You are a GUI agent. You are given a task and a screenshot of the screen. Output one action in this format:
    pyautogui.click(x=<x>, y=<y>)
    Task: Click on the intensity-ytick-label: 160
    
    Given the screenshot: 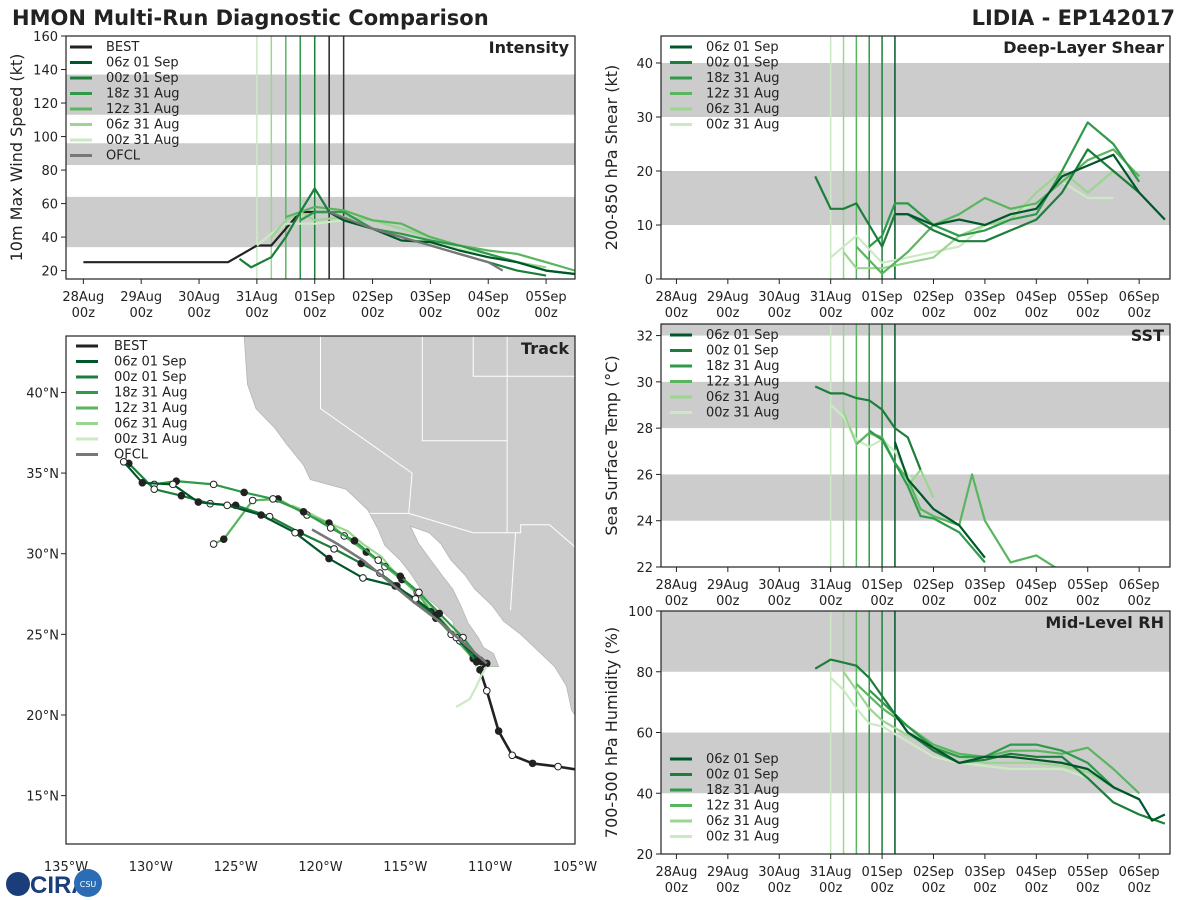 What is the action you would take?
    pyautogui.click(x=45, y=37)
    